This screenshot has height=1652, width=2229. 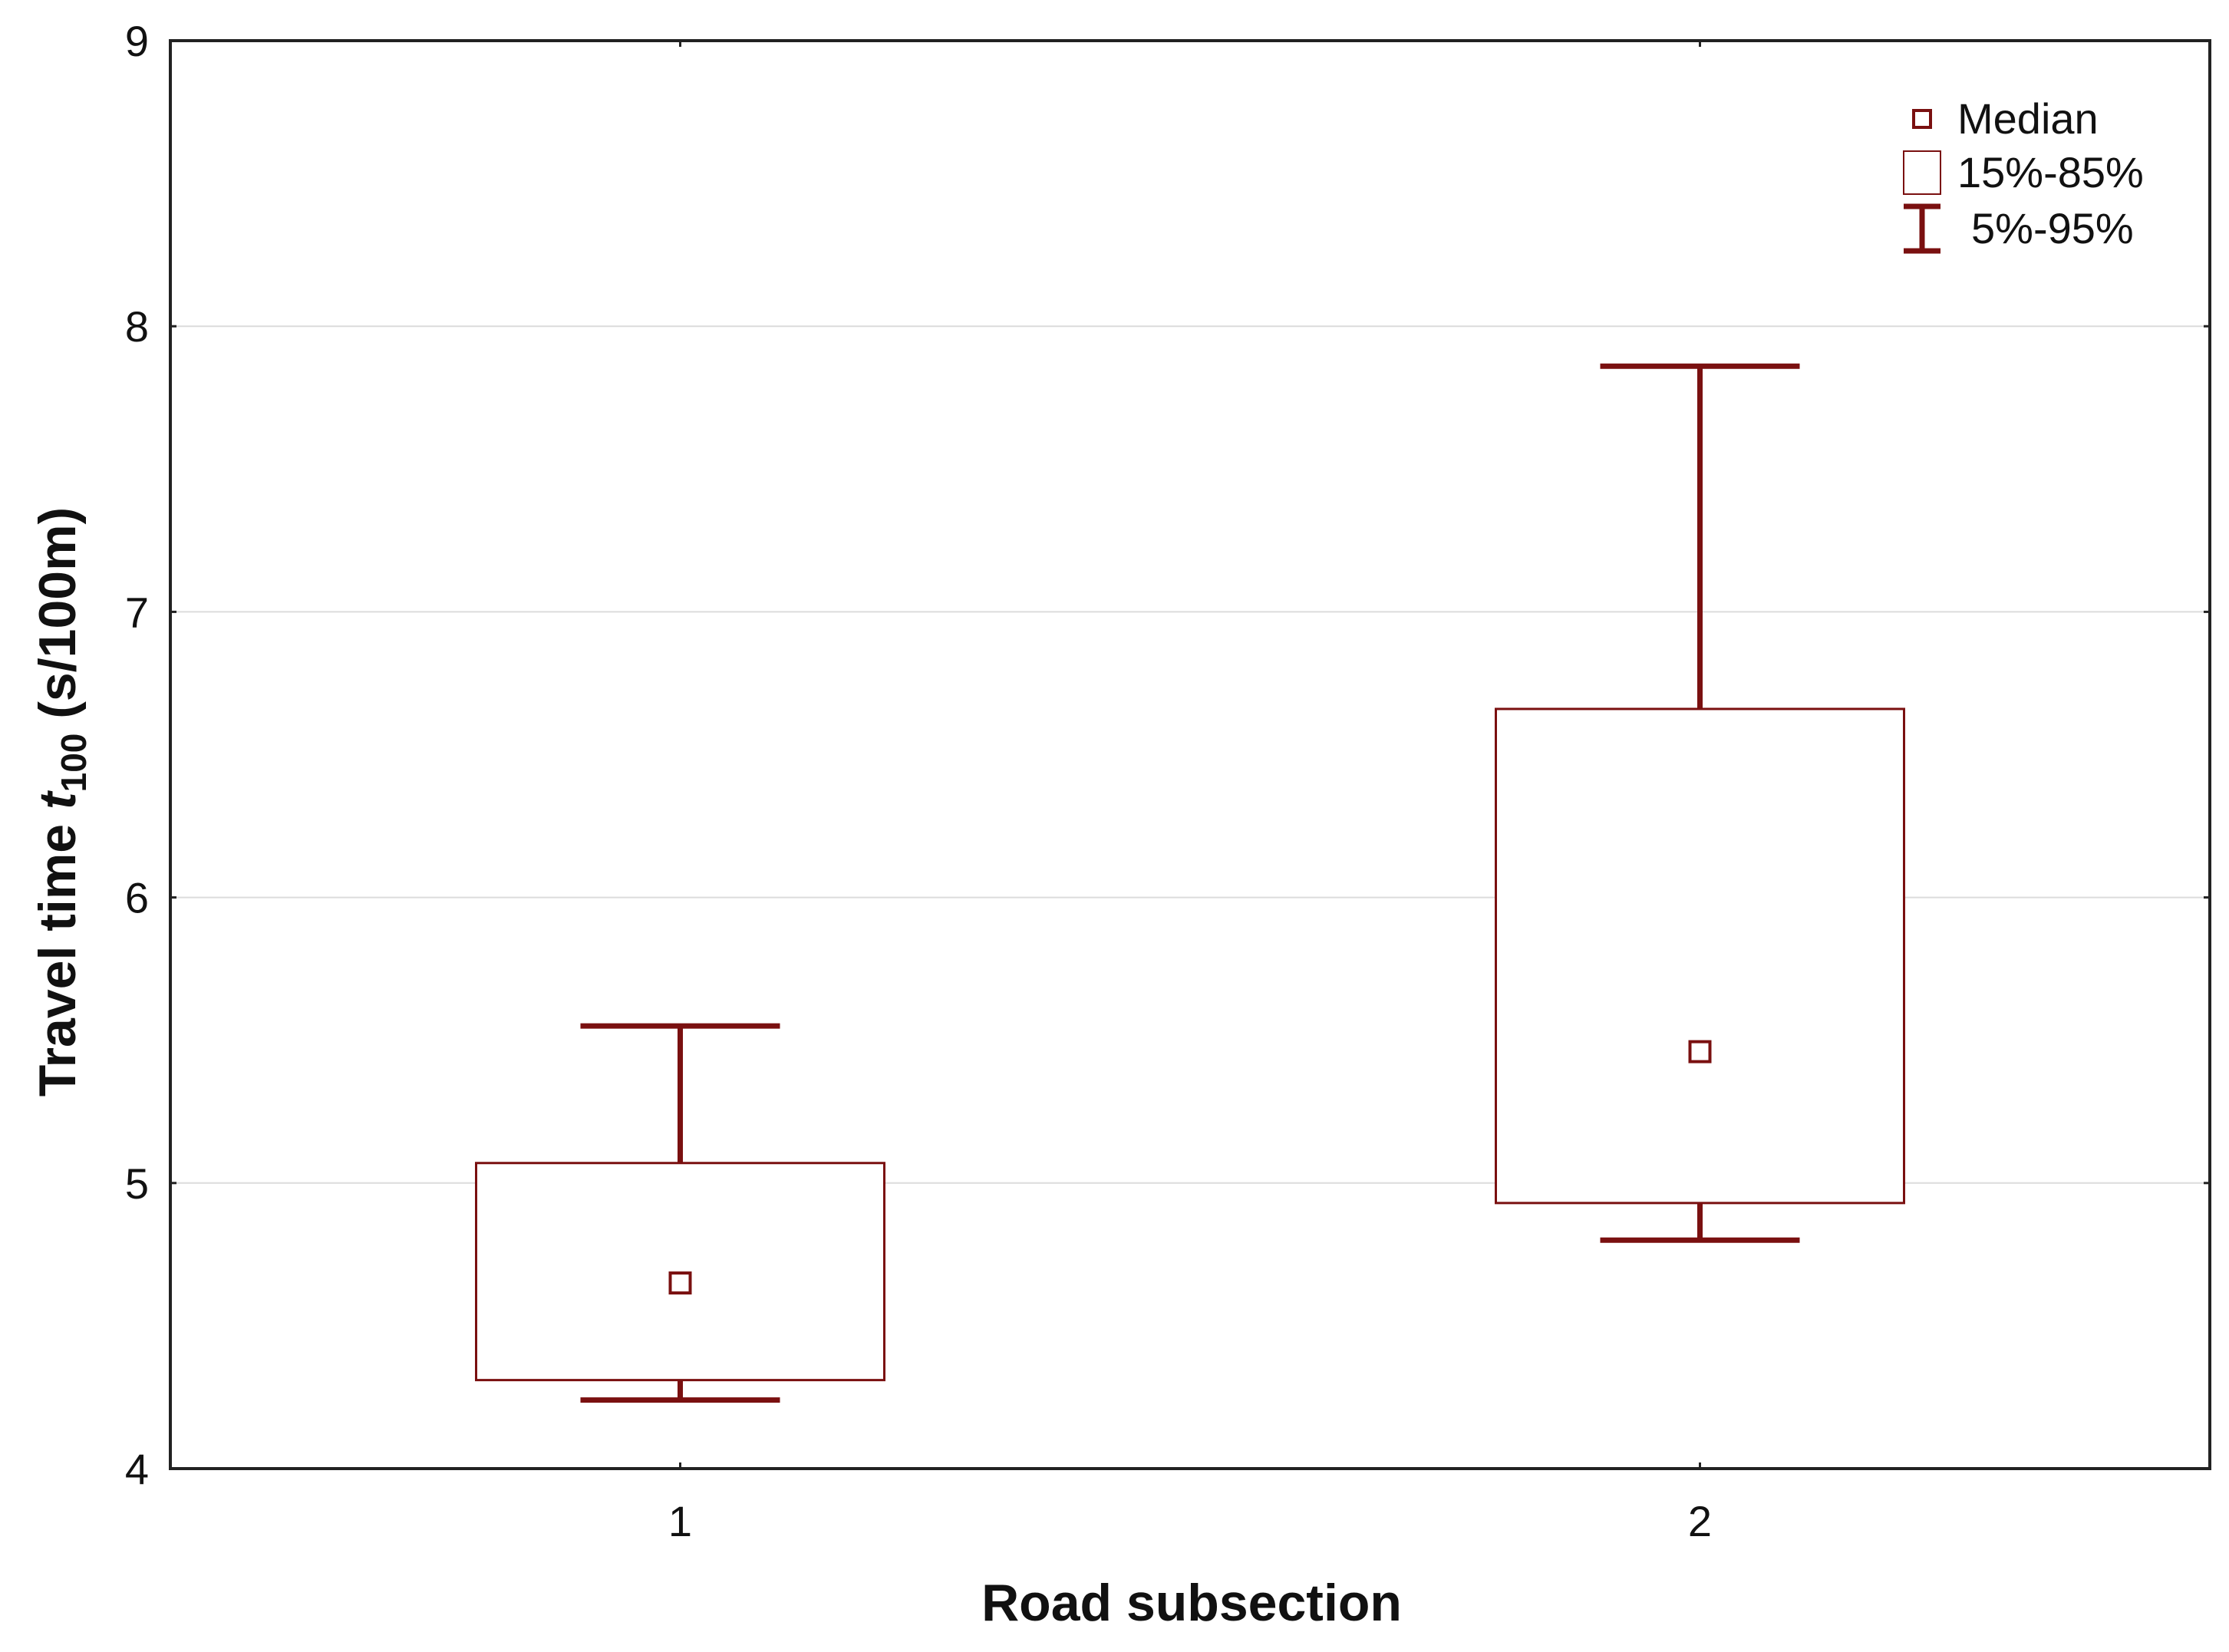 I want to click on legend-item-0: Median, so click(x=2005, y=118).